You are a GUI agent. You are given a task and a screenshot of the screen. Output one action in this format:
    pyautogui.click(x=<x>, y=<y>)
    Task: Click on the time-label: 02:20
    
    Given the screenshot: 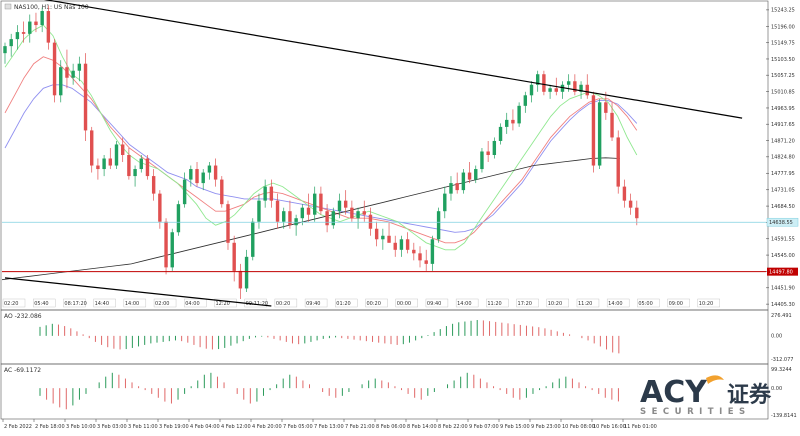 What is the action you would take?
    pyautogui.click(x=11, y=304)
    